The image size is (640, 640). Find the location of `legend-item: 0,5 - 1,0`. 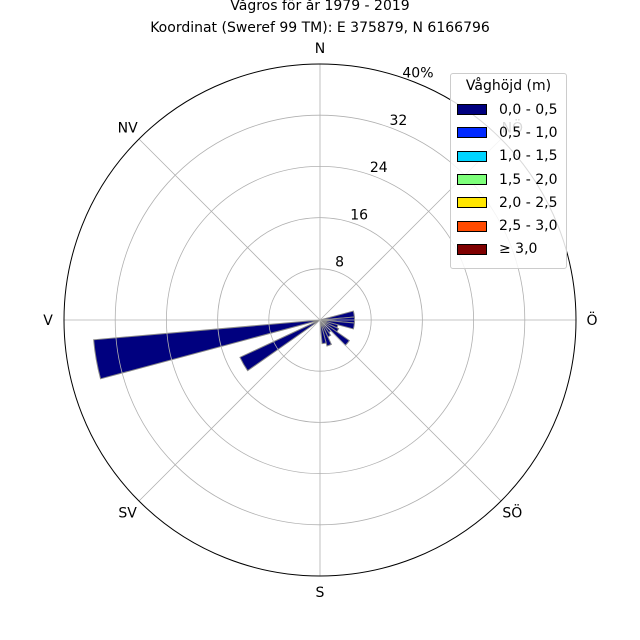

legend-item: 0,5 - 1,0 is located at coordinates (508, 132).